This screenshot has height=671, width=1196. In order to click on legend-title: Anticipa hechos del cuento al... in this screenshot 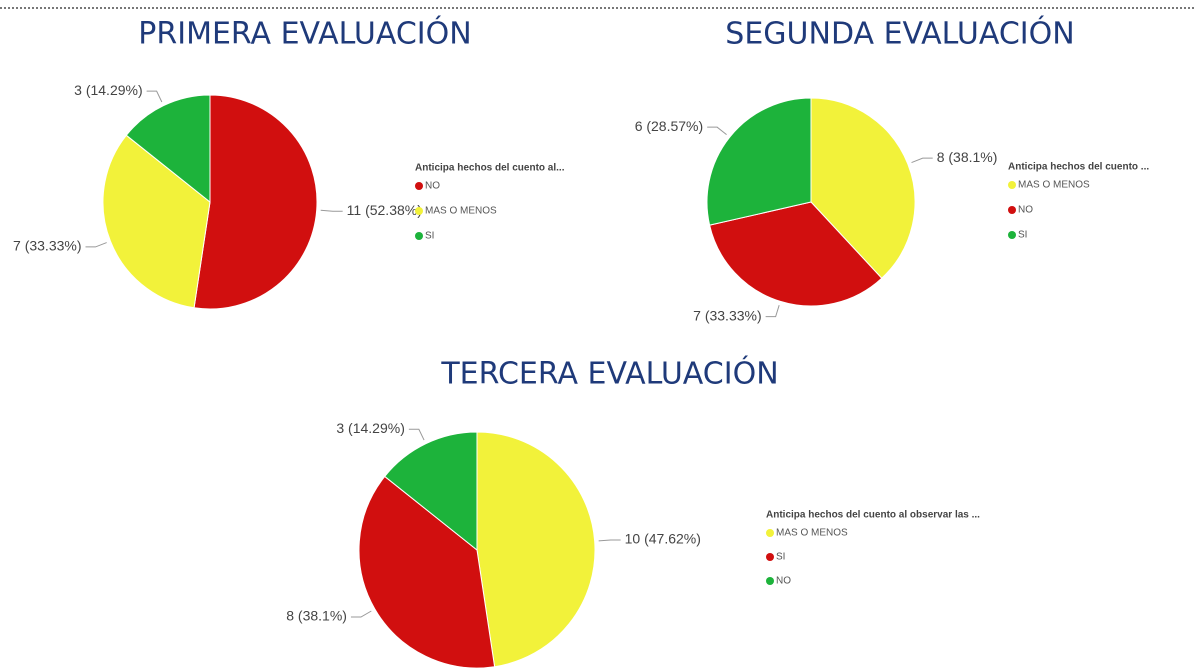, I will do `click(490, 168)`.